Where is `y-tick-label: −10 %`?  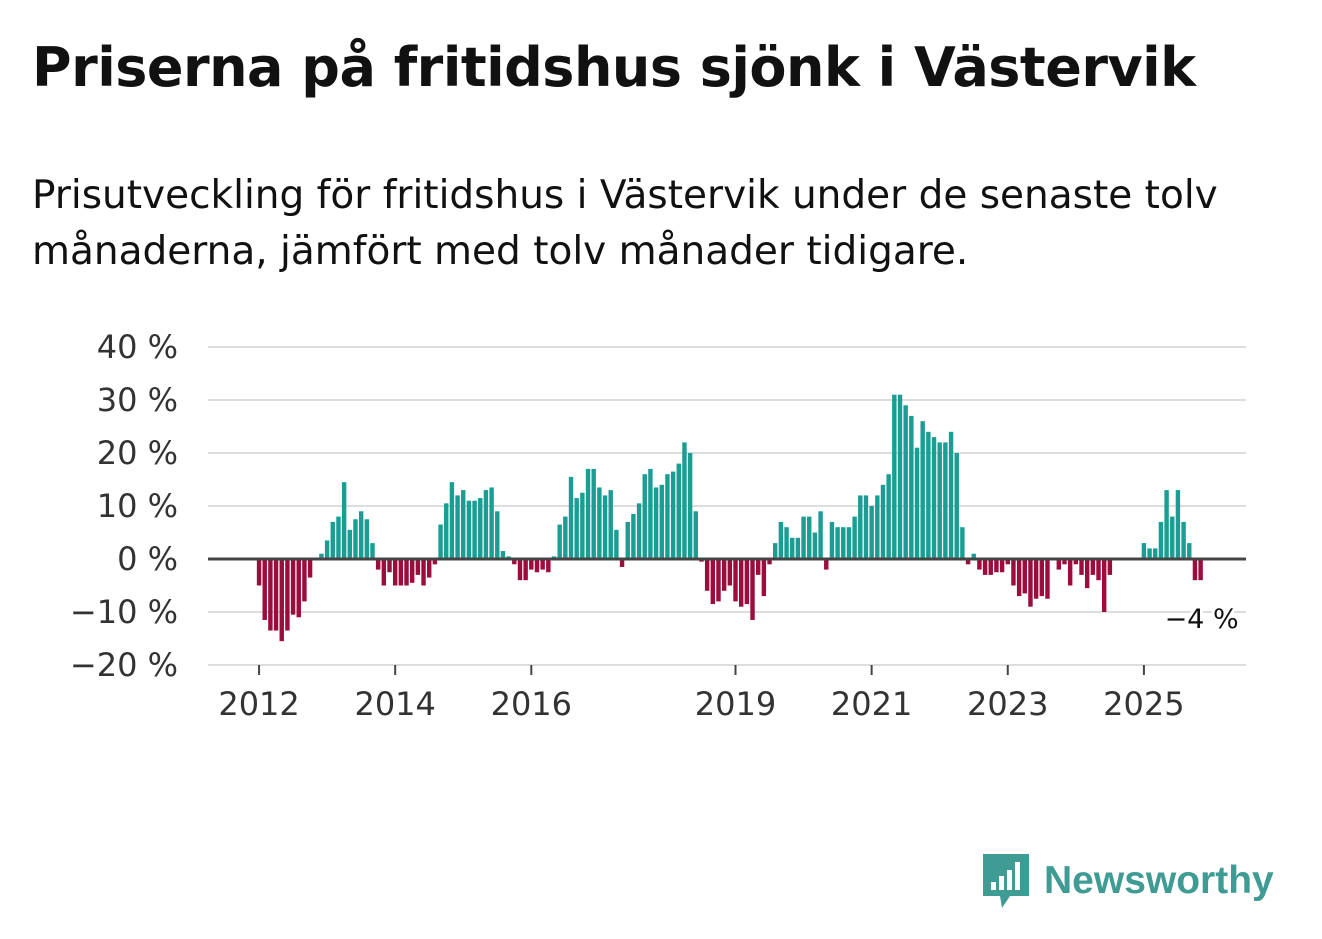
y-tick-label: −10 % is located at coordinates (124, 612).